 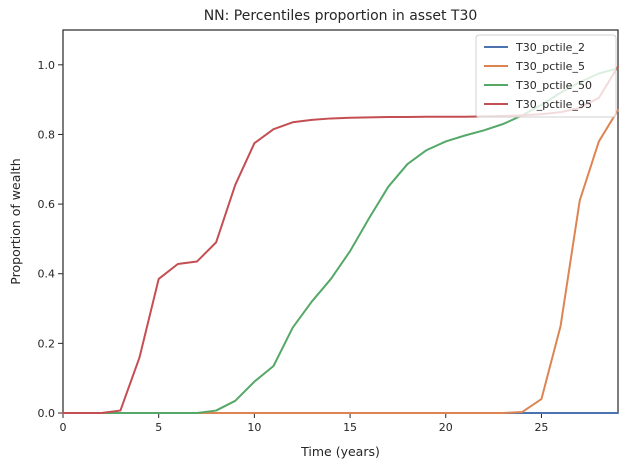 I want to click on legend-label-T30_pctile_95: T30_pctile_95, so click(x=553, y=104).